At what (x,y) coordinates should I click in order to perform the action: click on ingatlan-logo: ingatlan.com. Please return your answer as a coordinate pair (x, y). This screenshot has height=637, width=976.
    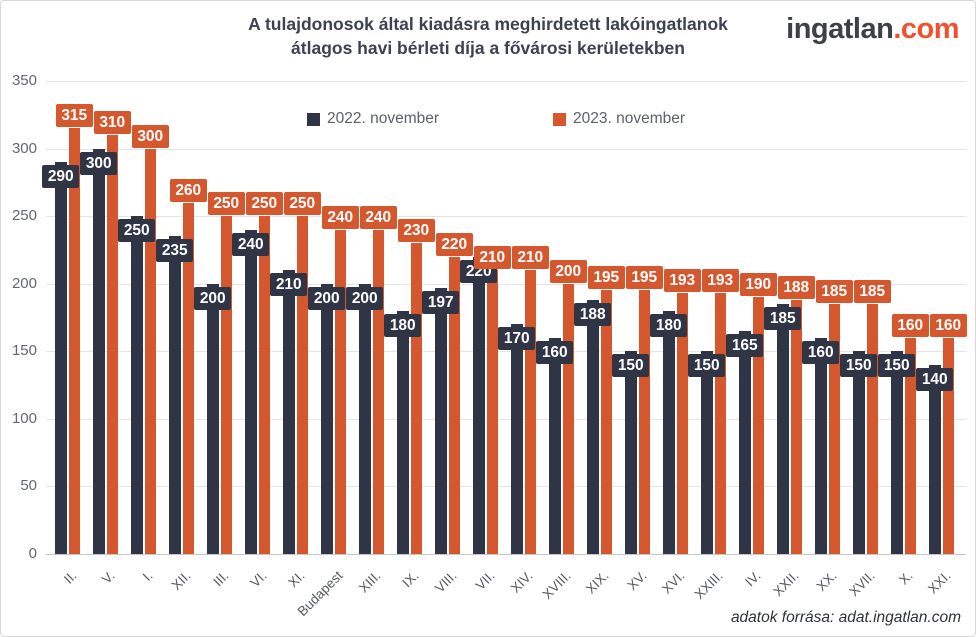
    Looking at the image, I should click on (872, 29).